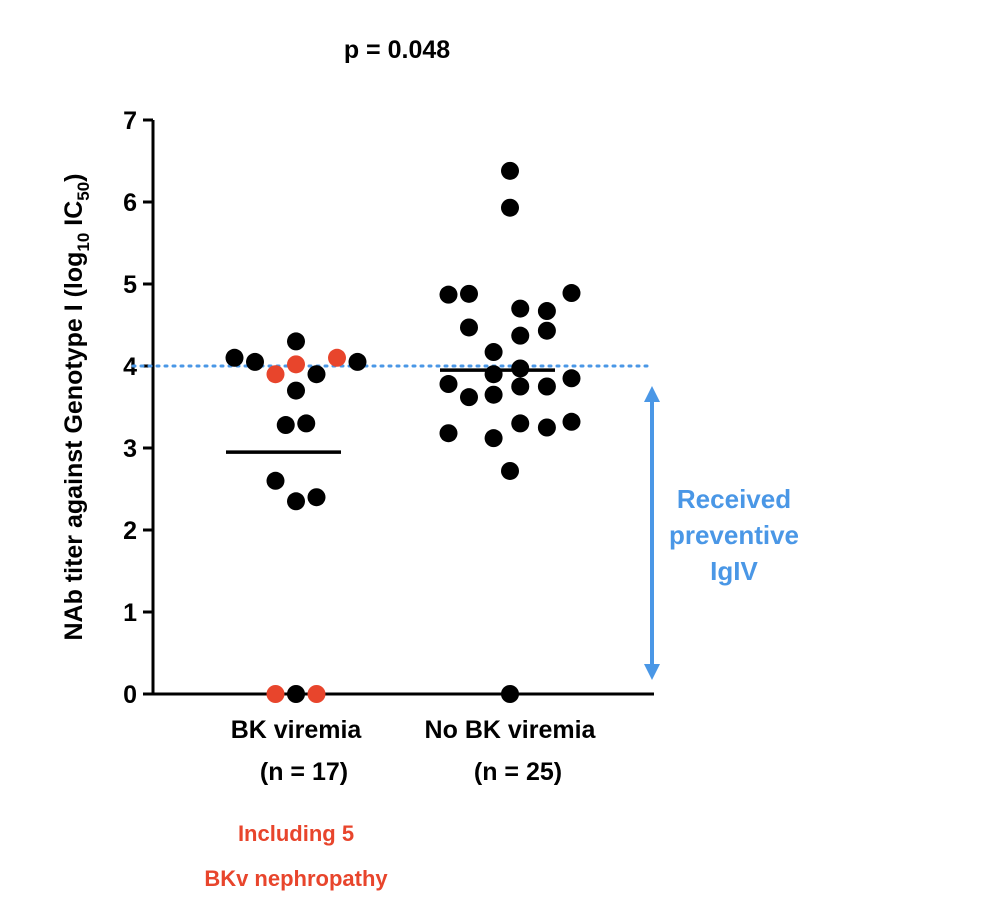 Image resolution: width=1002 pixels, height=900 pixels. I want to click on x-category-n: (n = 17), so click(304, 772).